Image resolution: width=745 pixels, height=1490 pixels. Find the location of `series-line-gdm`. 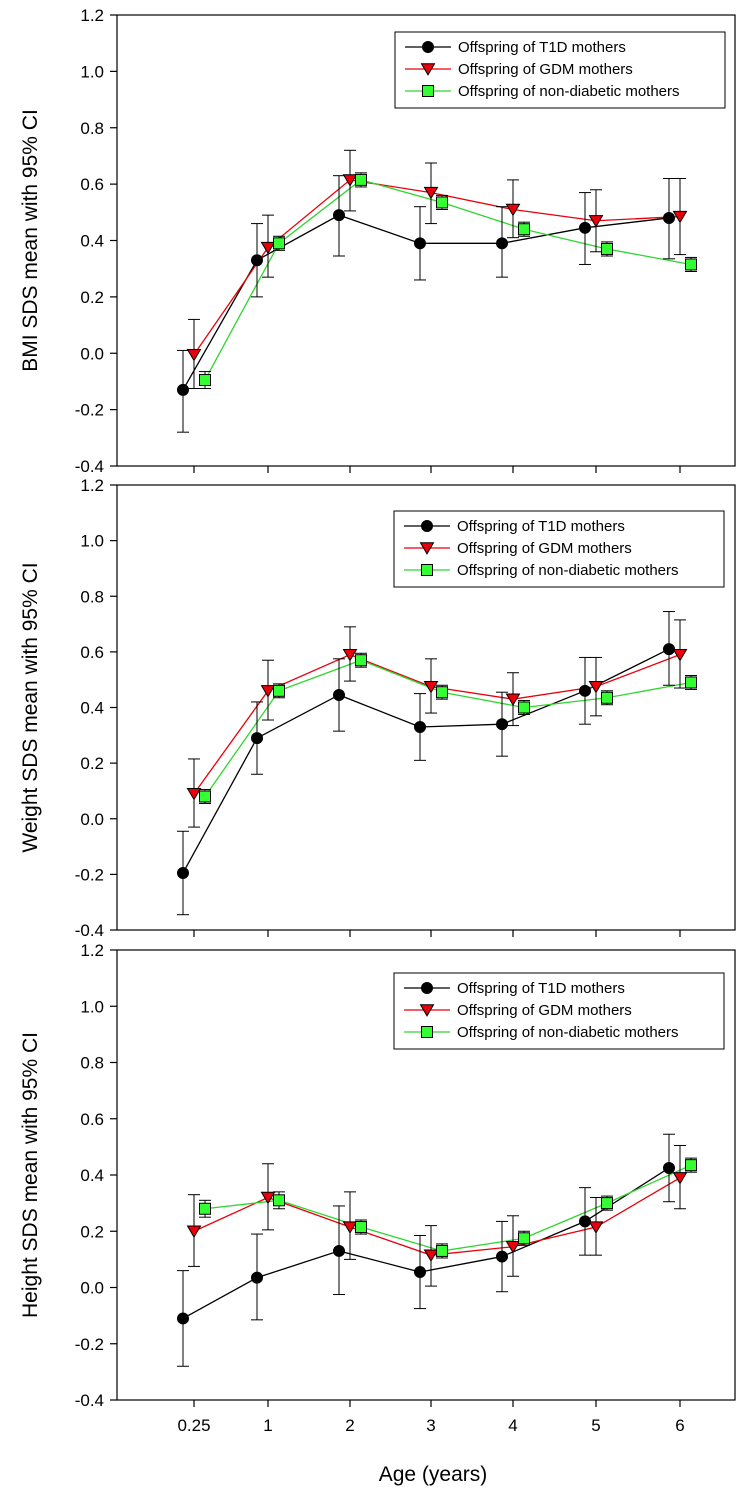

series-line-gdm is located at coordinates (437, 724).